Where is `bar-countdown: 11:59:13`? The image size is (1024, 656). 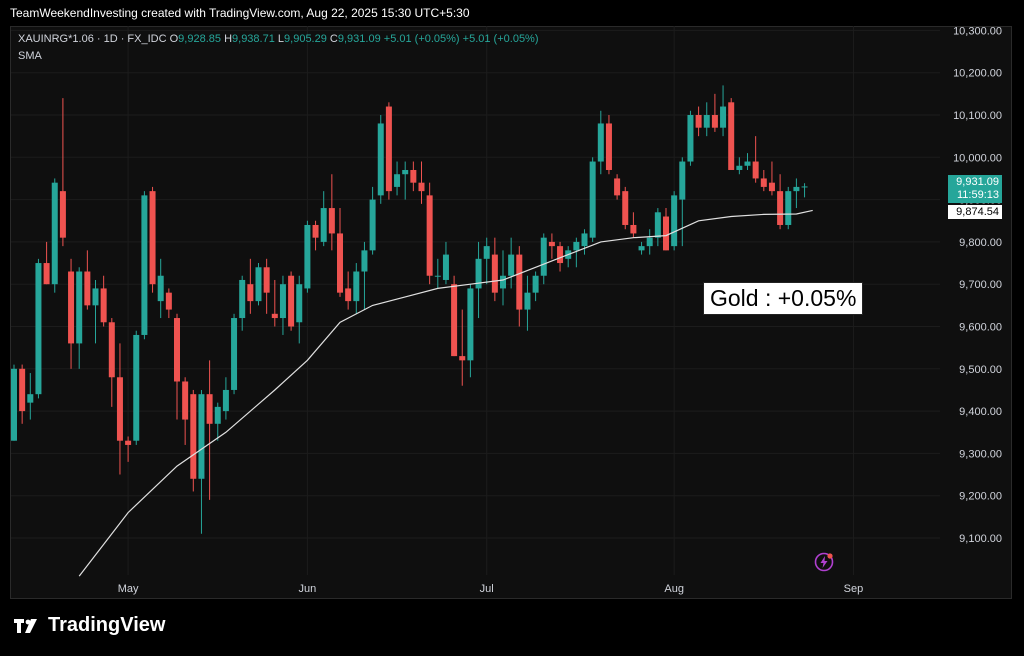 bar-countdown: 11:59:13 is located at coordinates (977, 195).